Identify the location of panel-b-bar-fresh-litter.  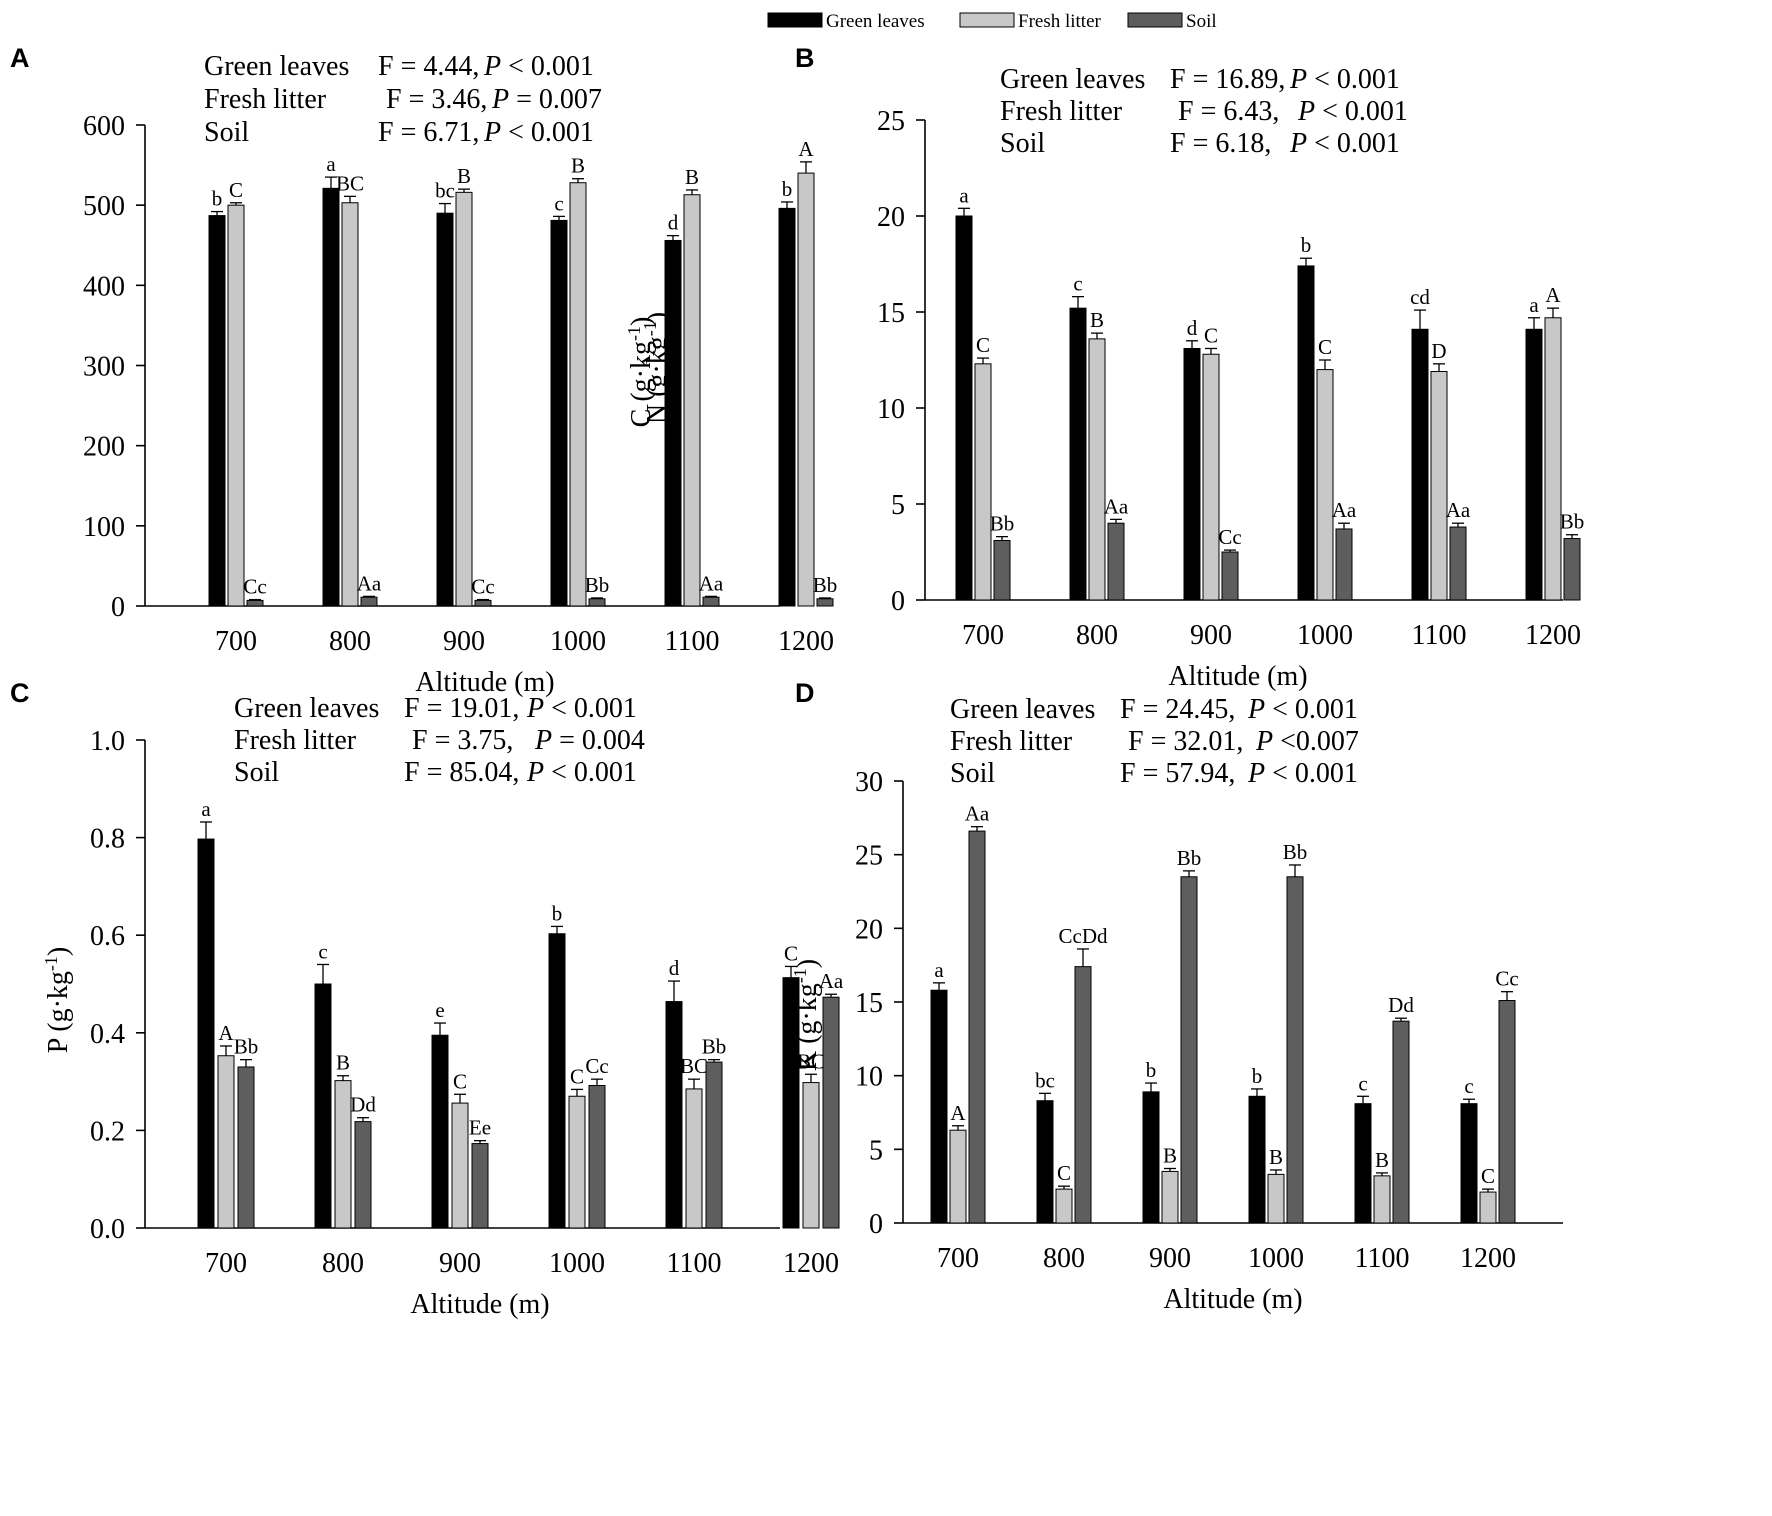
(983, 482).